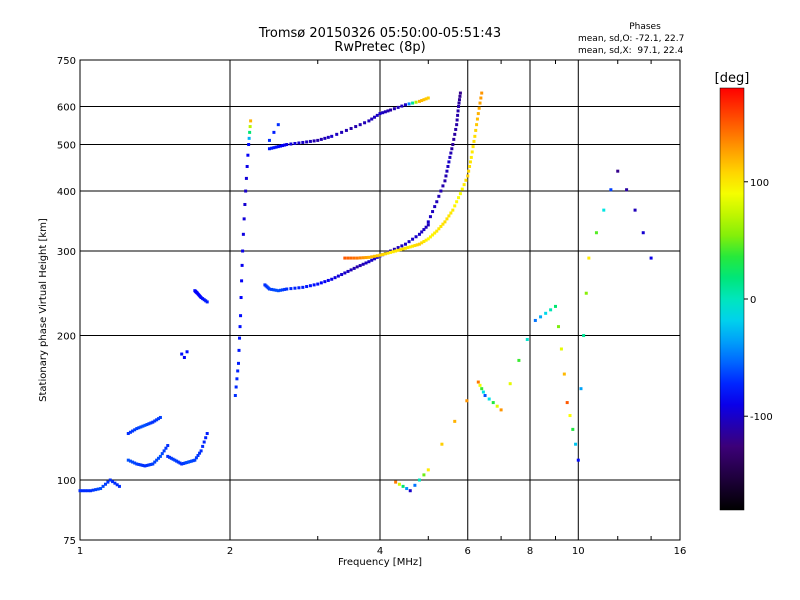 This screenshot has width=800, height=600. I want to click on phases-title: Phases, so click(645, 27).